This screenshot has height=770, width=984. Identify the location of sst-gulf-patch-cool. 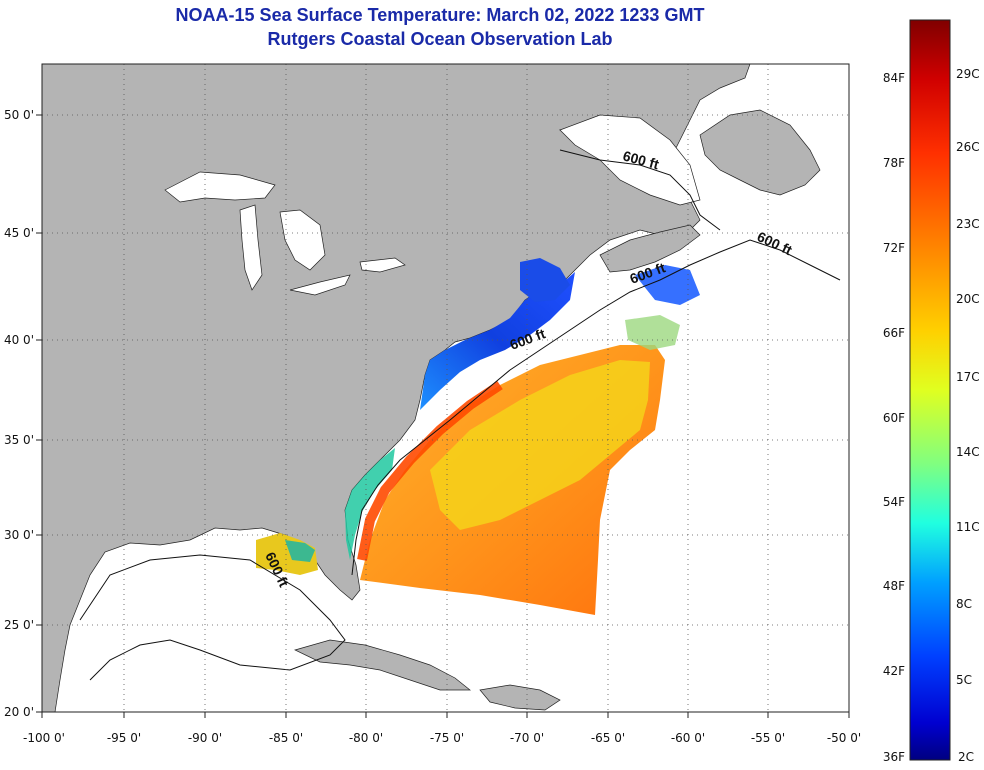
(300, 551).